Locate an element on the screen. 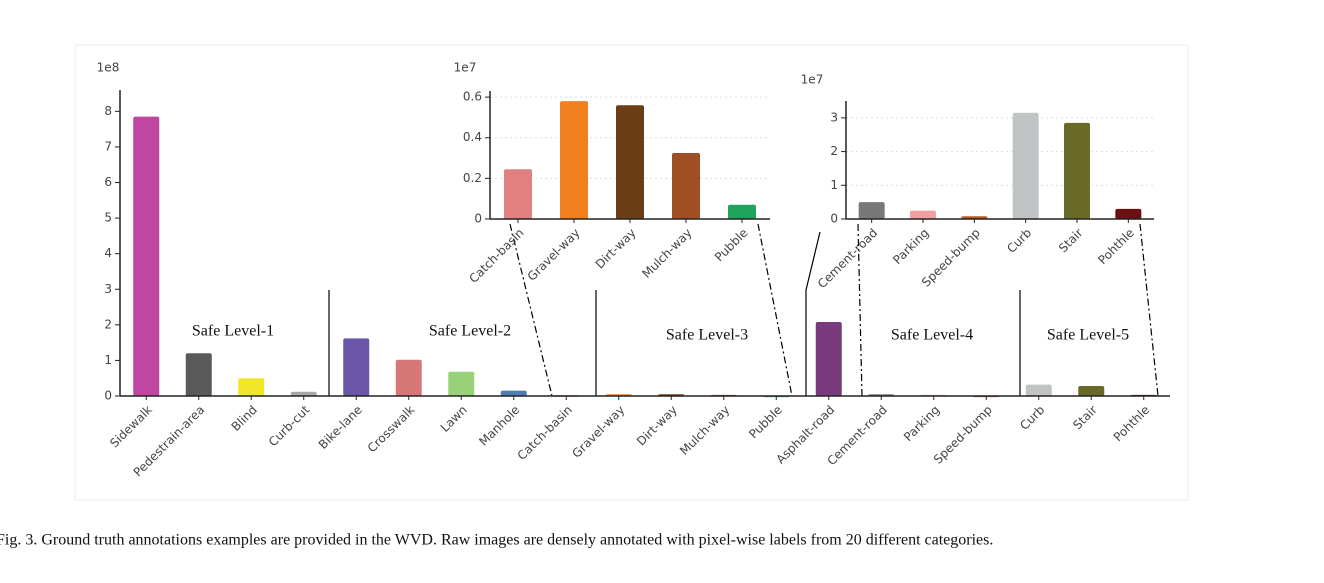 The image size is (1324, 583). scale-label: 1e8 is located at coordinates (108, 68).